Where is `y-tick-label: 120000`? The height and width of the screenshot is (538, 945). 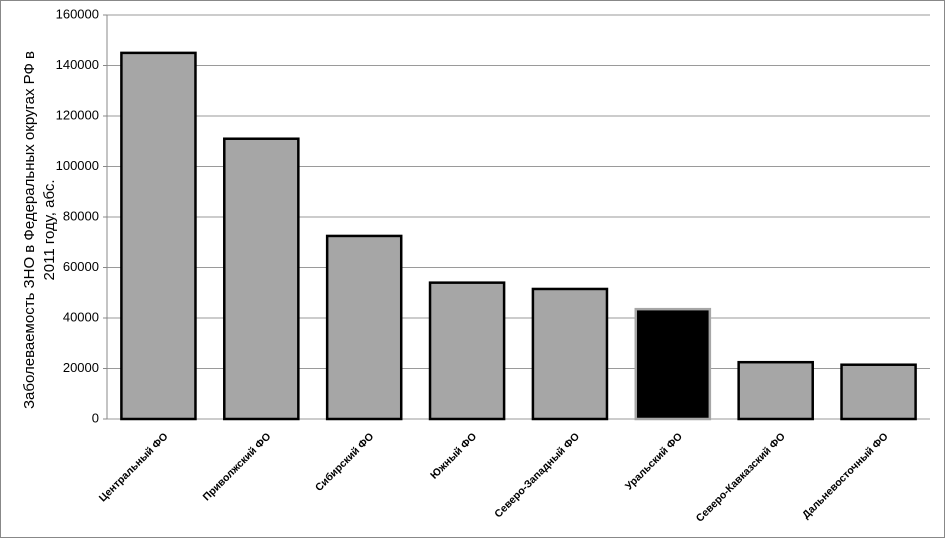 y-tick-label: 120000 is located at coordinates (77, 114).